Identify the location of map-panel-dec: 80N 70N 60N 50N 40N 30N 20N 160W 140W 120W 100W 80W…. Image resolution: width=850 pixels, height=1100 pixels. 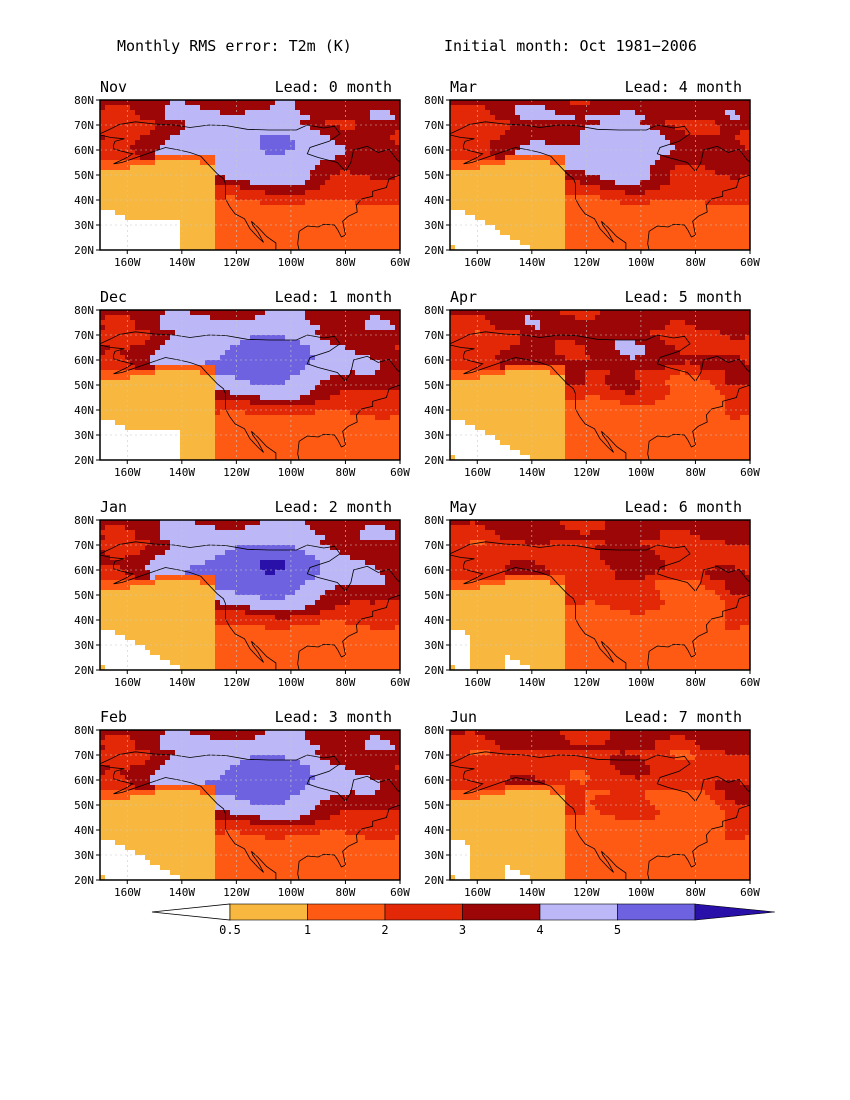
(242, 383).